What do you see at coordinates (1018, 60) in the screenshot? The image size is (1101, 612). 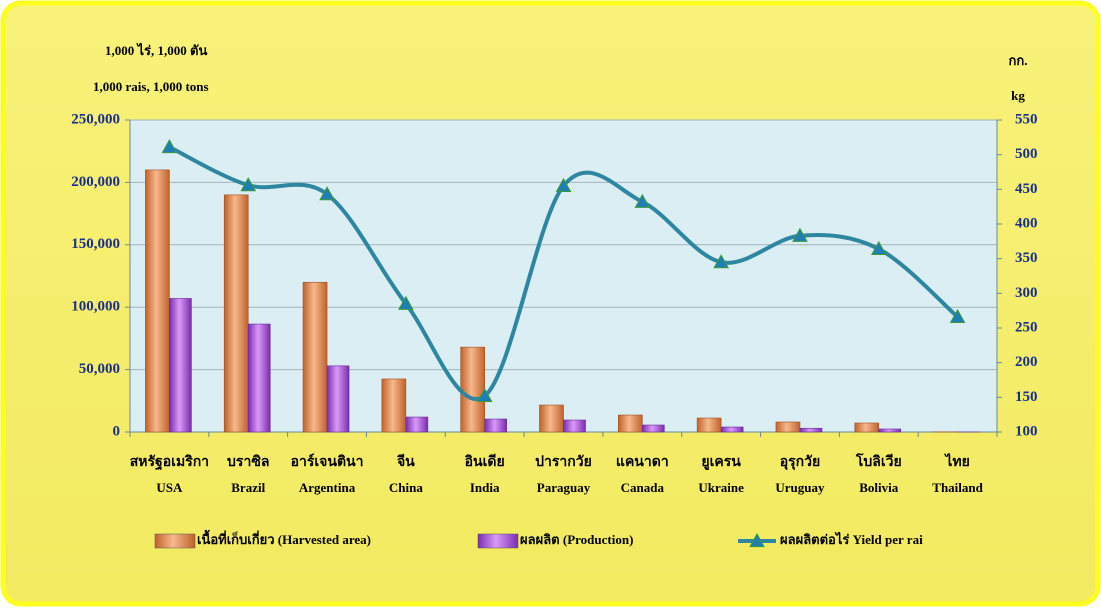 I see `y2-axis-label: กก.` at bounding box center [1018, 60].